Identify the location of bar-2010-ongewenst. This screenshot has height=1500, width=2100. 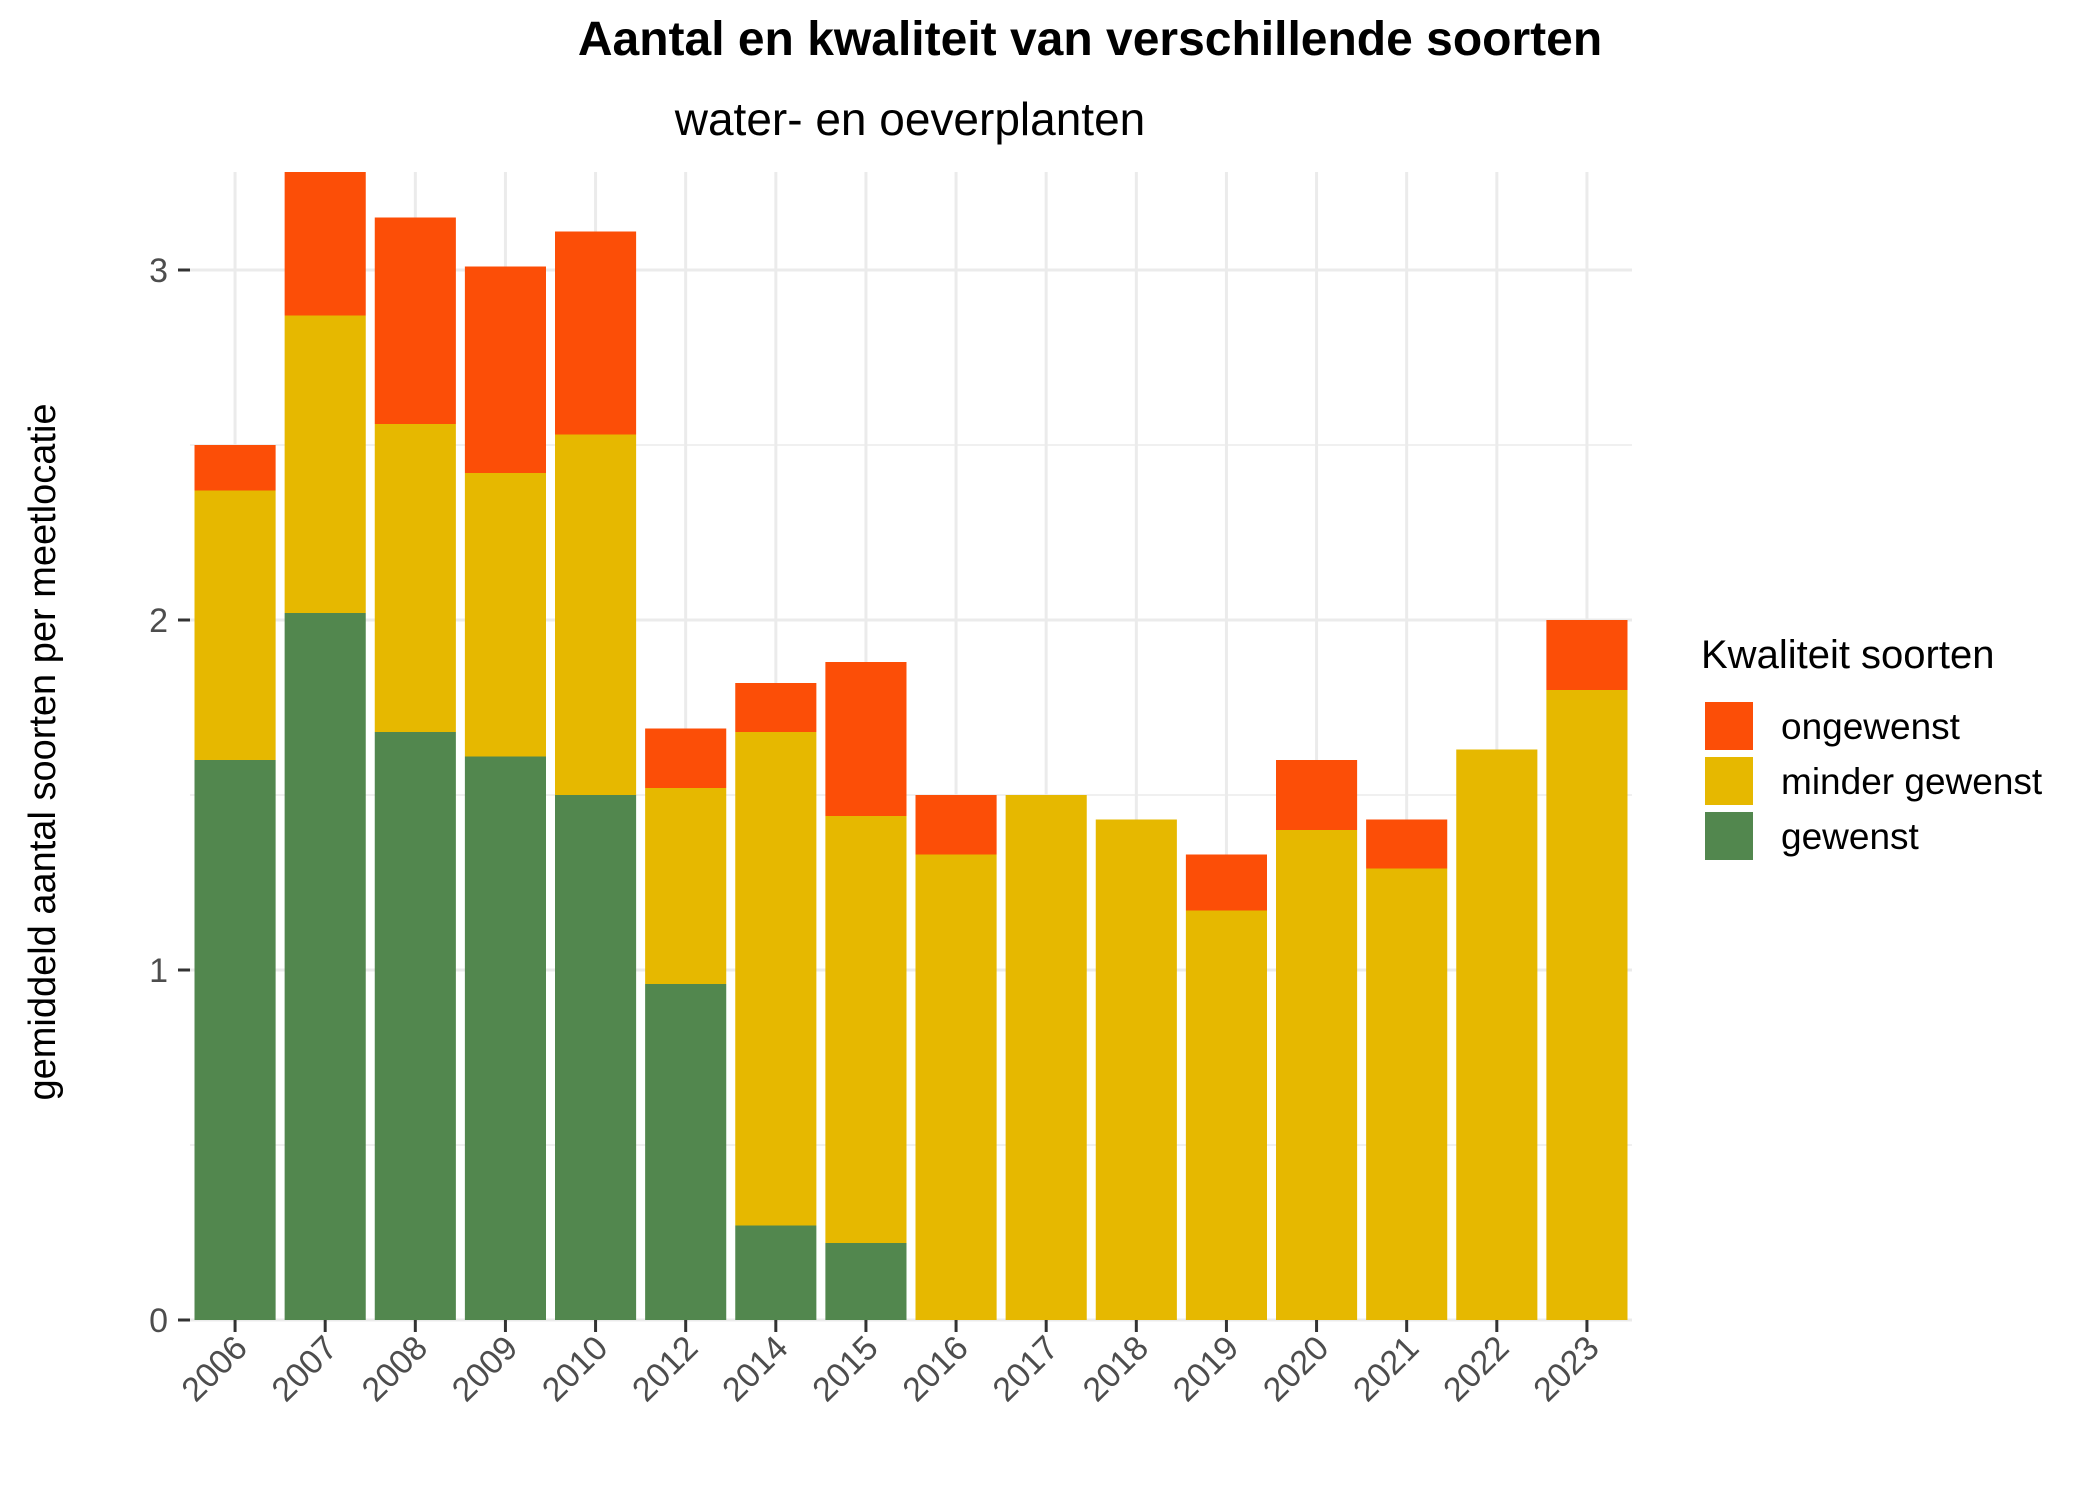
(596, 333).